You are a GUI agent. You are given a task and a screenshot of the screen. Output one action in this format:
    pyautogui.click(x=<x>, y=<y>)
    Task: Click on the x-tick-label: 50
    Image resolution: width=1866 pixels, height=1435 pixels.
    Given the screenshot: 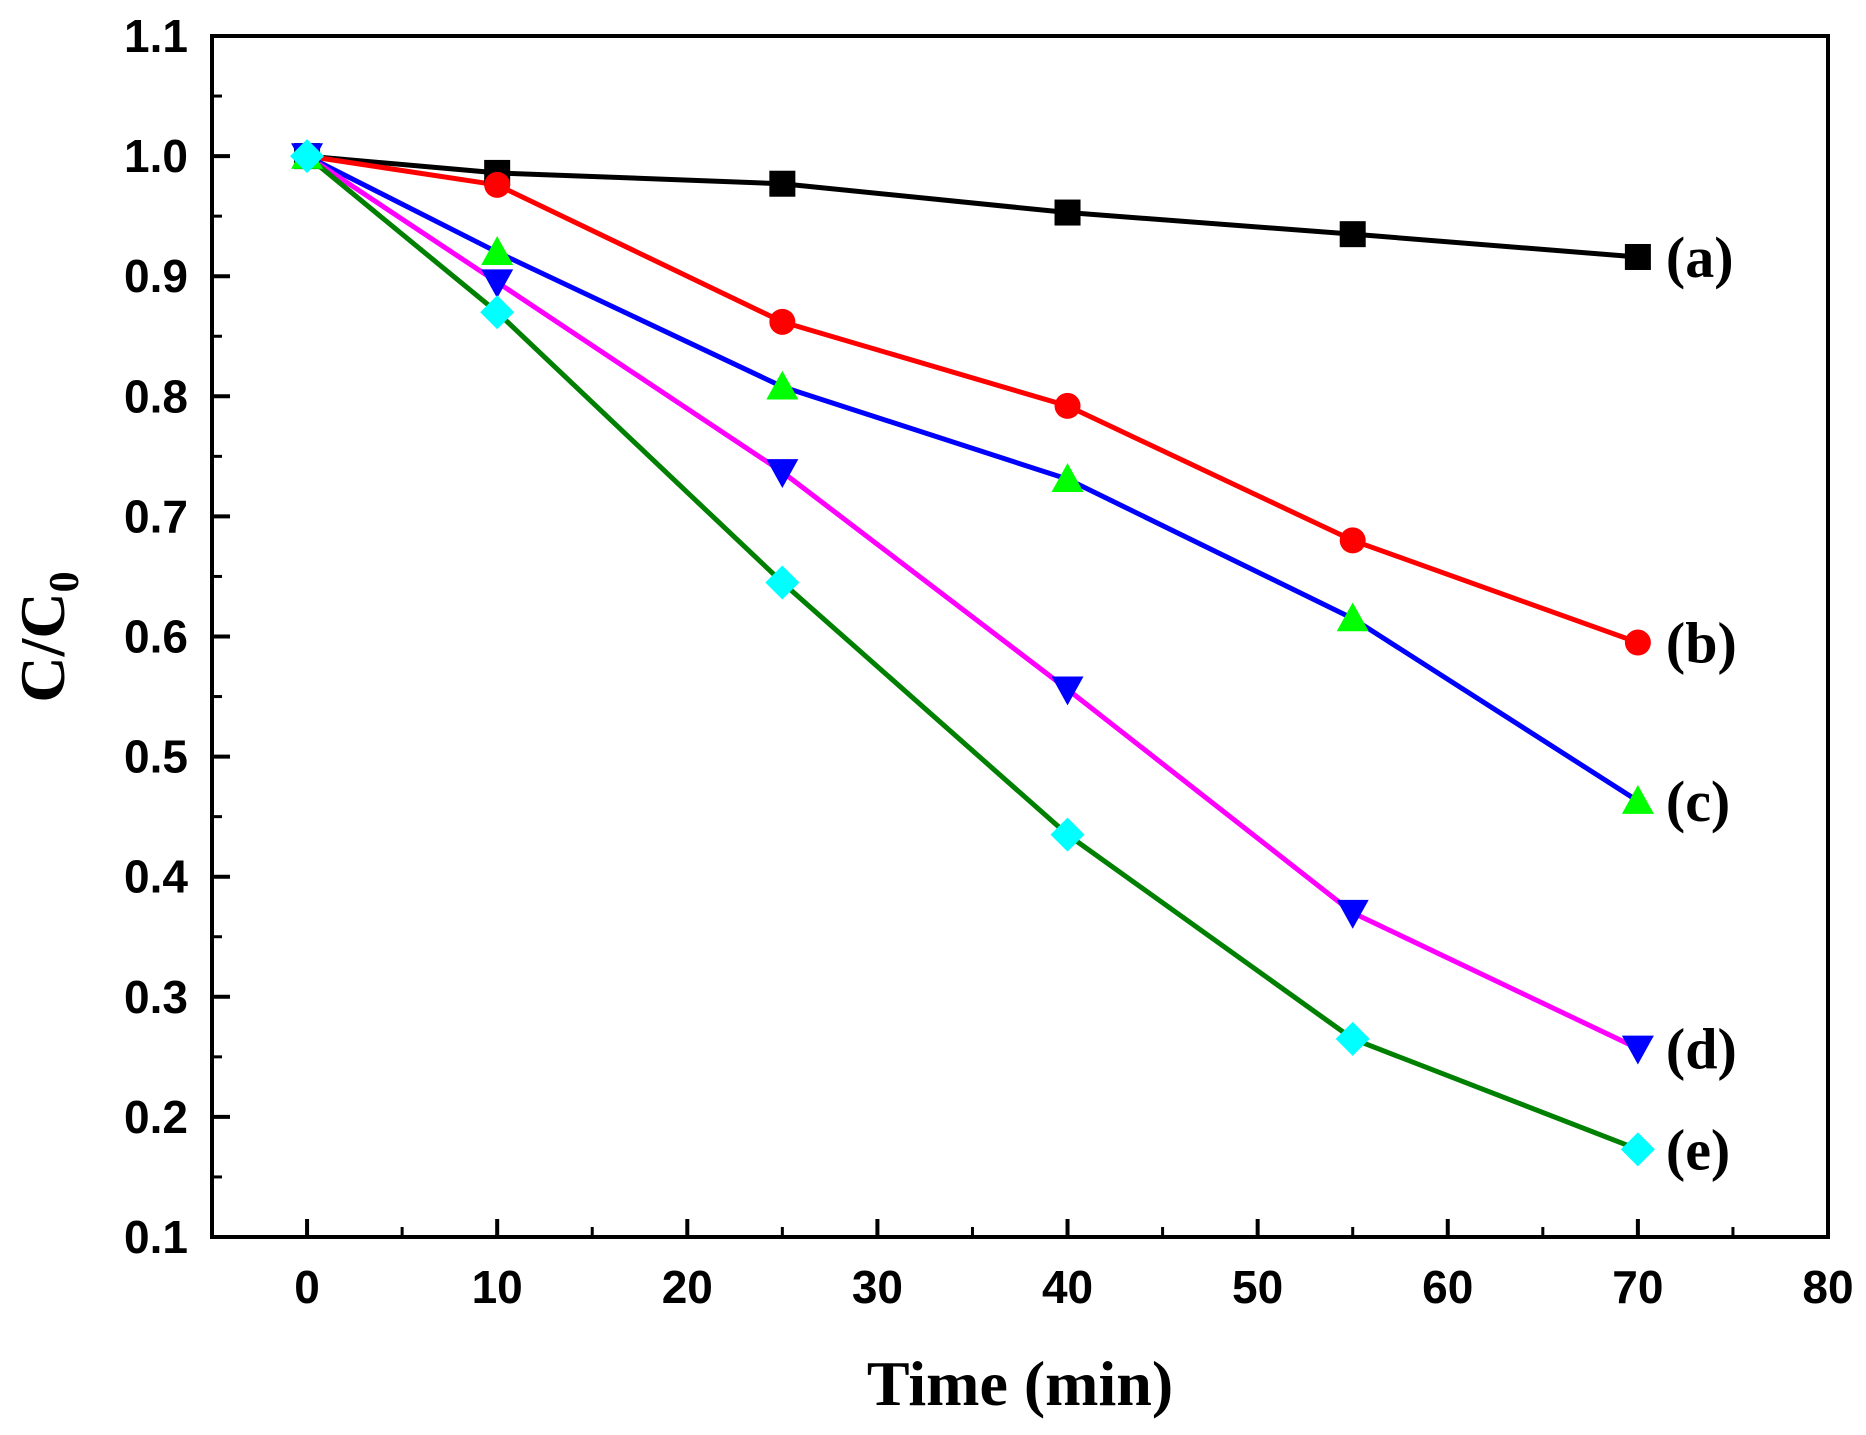 What is the action you would take?
    pyautogui.click(x=1257, y=1287)
    